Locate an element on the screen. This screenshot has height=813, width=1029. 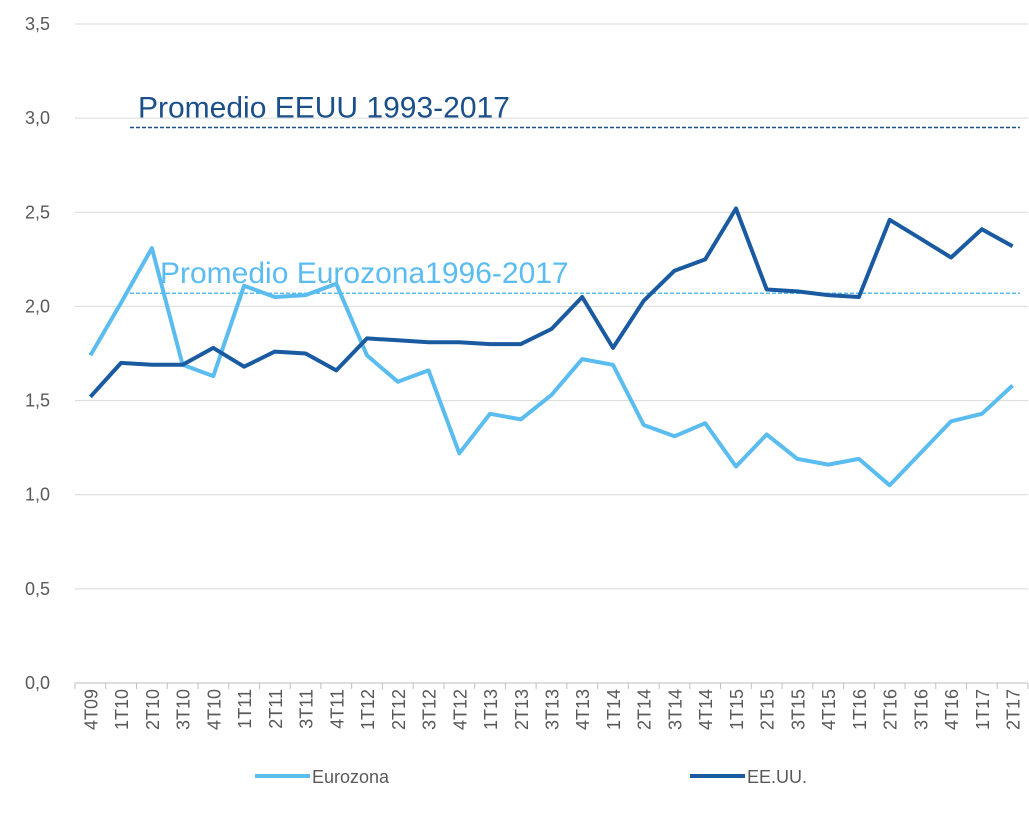
x-tick-label: 1T12 is located at coordinates (368, 709).